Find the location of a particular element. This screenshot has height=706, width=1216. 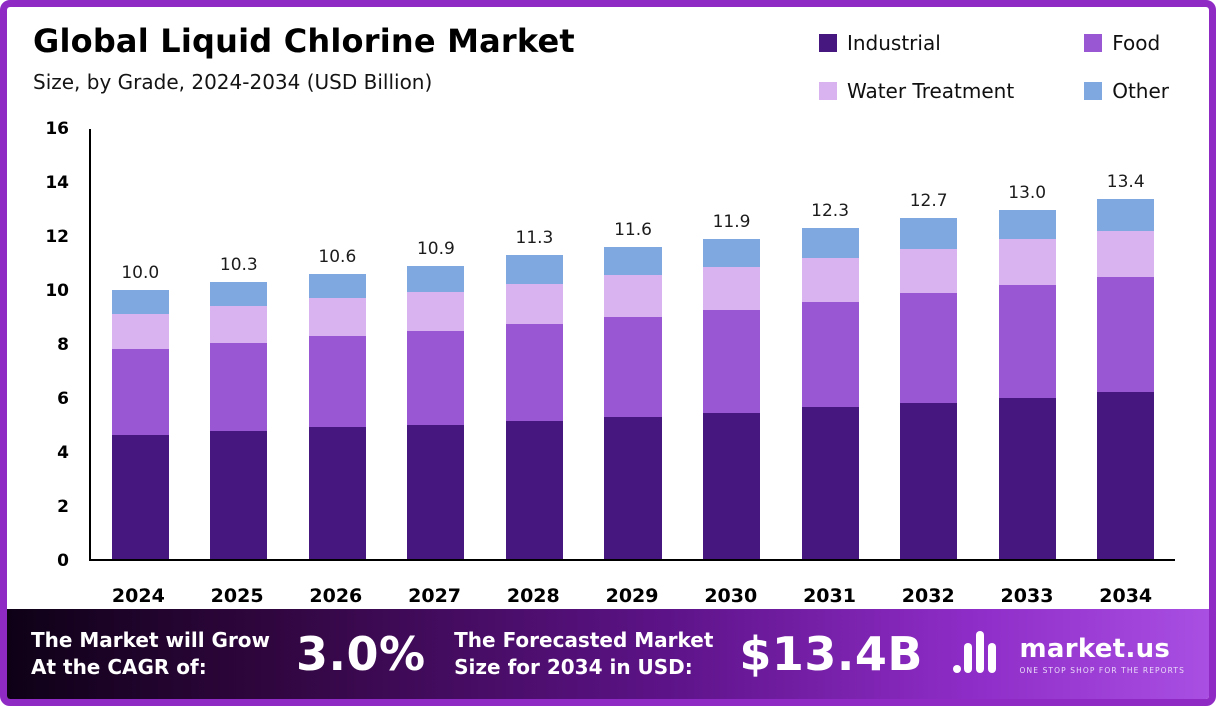

y-tick-label: 6 is located at coordinates (63, 399).